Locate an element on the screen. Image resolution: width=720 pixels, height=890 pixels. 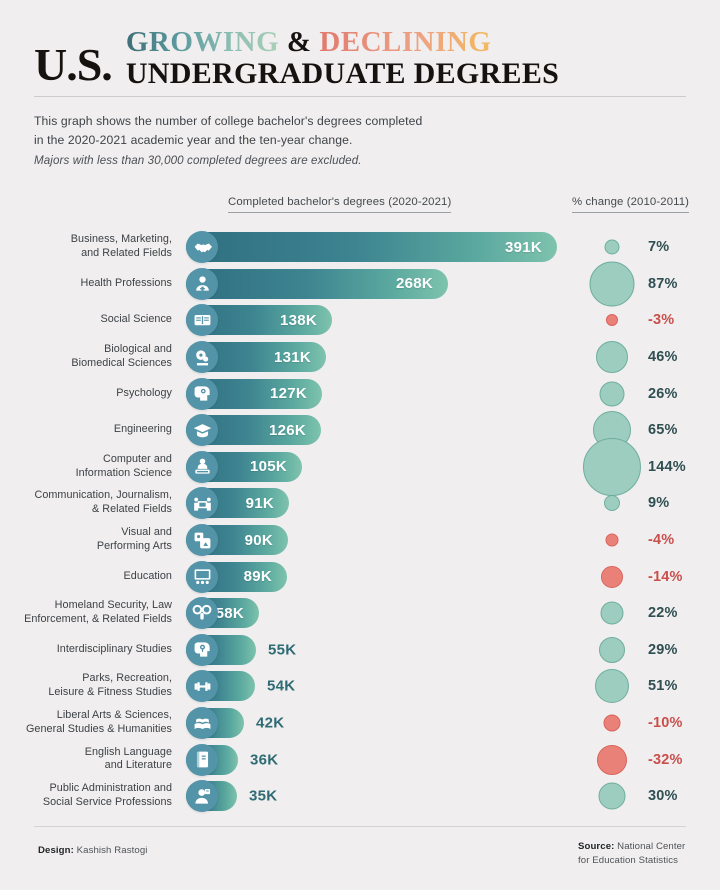
bar-value-label: 127K is located at coordinates (288, 394).